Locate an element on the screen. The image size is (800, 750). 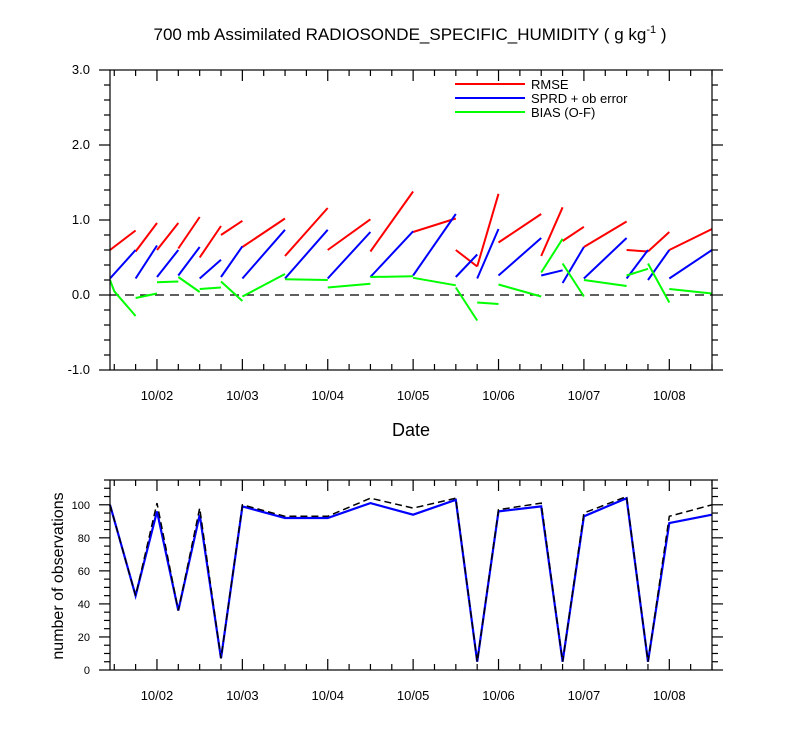
top-x-tick-label: 10/08 is located at coordinates (669, 395).